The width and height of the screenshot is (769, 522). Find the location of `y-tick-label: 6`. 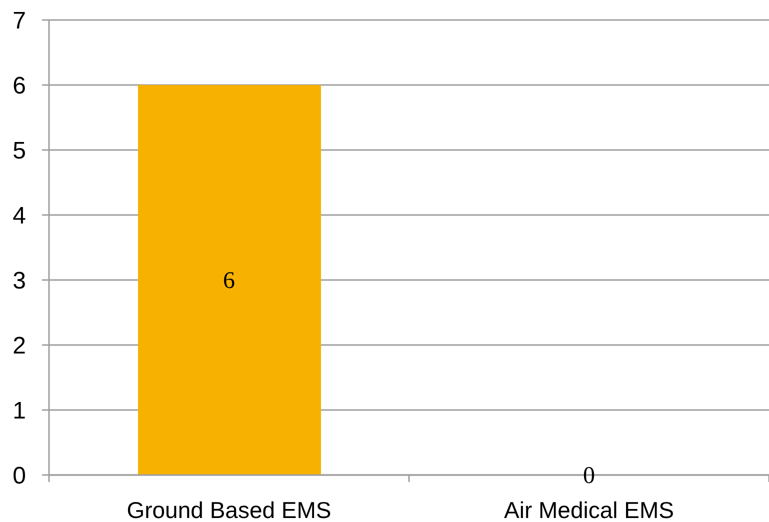

y-tick-label: 6 is located at coordinates (19, 86).